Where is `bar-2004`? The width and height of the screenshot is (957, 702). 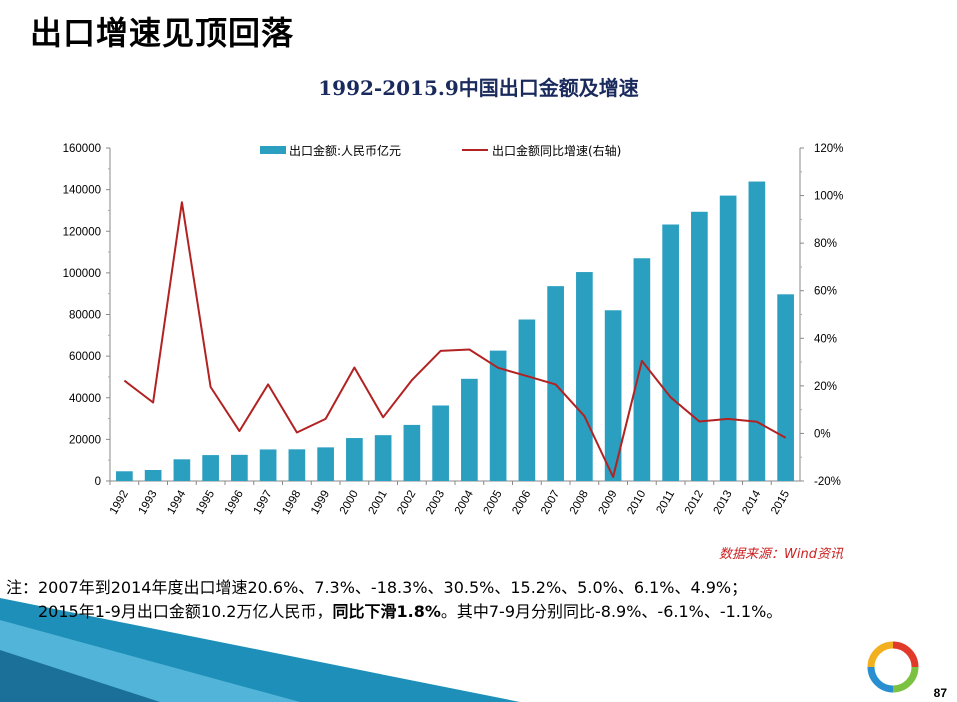 bar-2004 is located at coordinates (469, 429).